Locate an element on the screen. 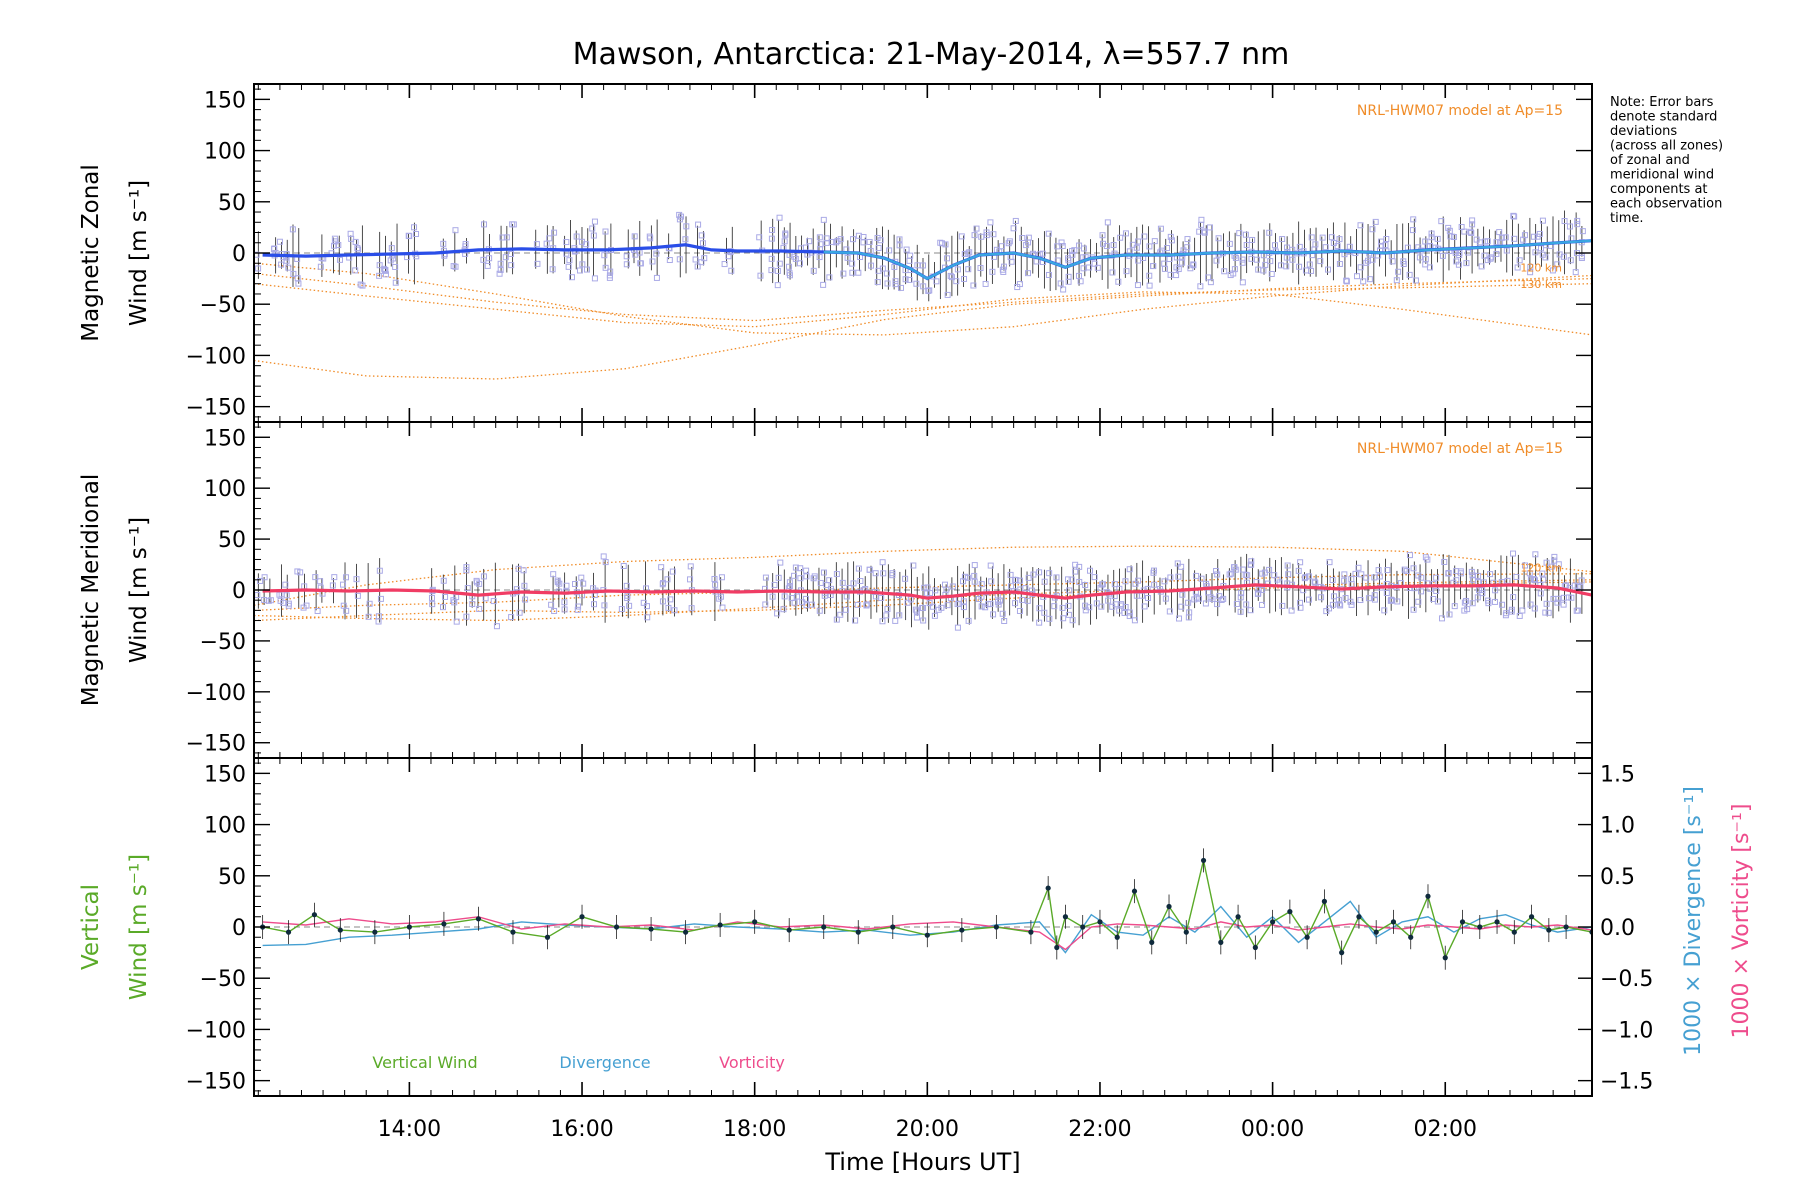  x-axis-label: Time [Hours UT] is located at coordinates (922, 1162).